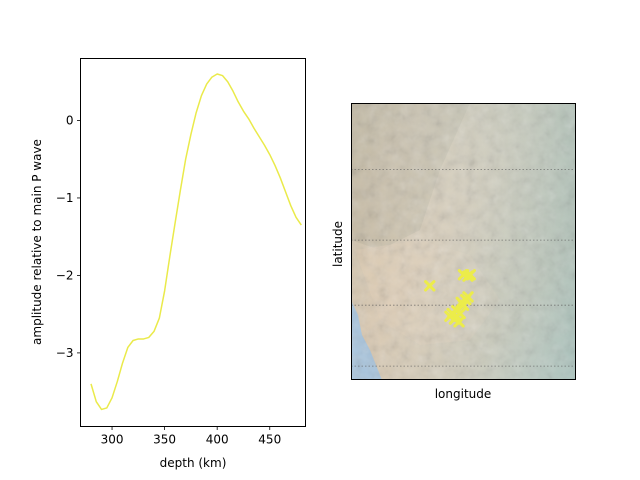  I want to click on x-tick-label: 350, so click(164, 440).